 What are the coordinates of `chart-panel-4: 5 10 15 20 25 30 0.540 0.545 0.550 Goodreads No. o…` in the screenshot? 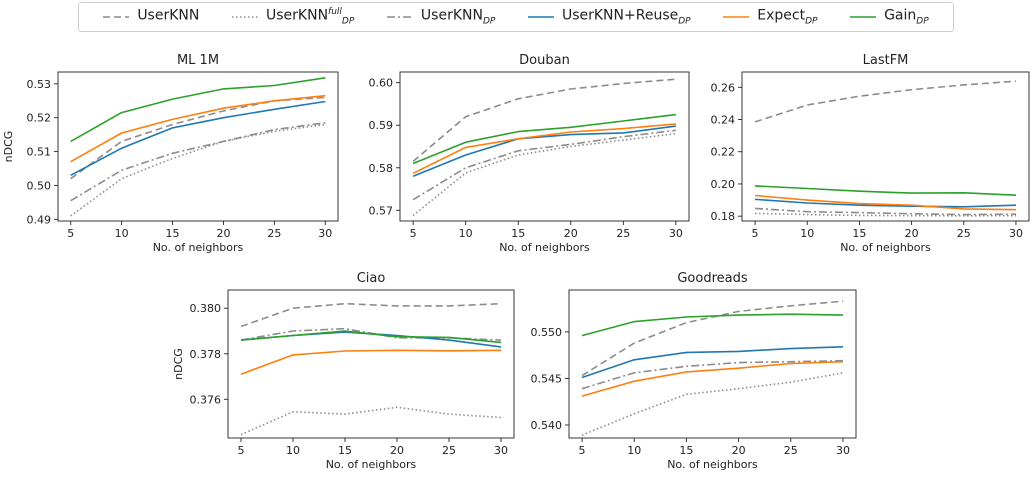 It's located at (694, 371).